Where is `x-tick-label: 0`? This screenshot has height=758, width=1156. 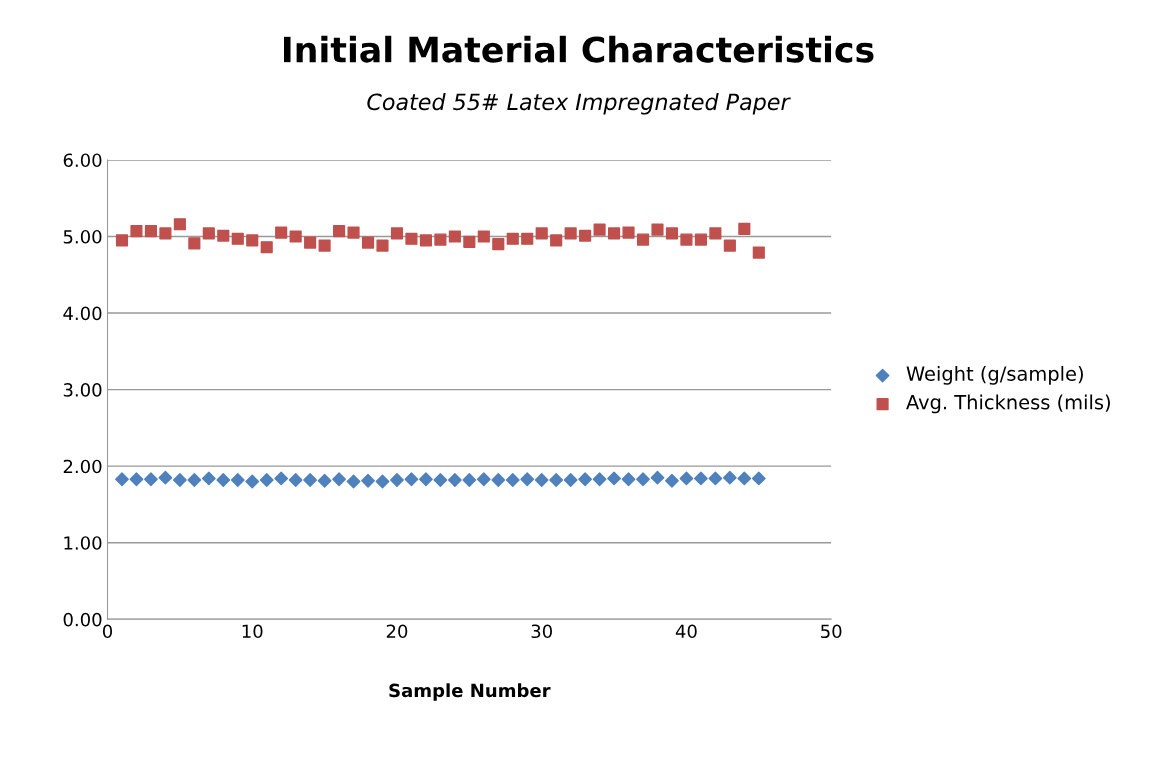
x-tick-label: 0 is located at coordinates (107, 631).